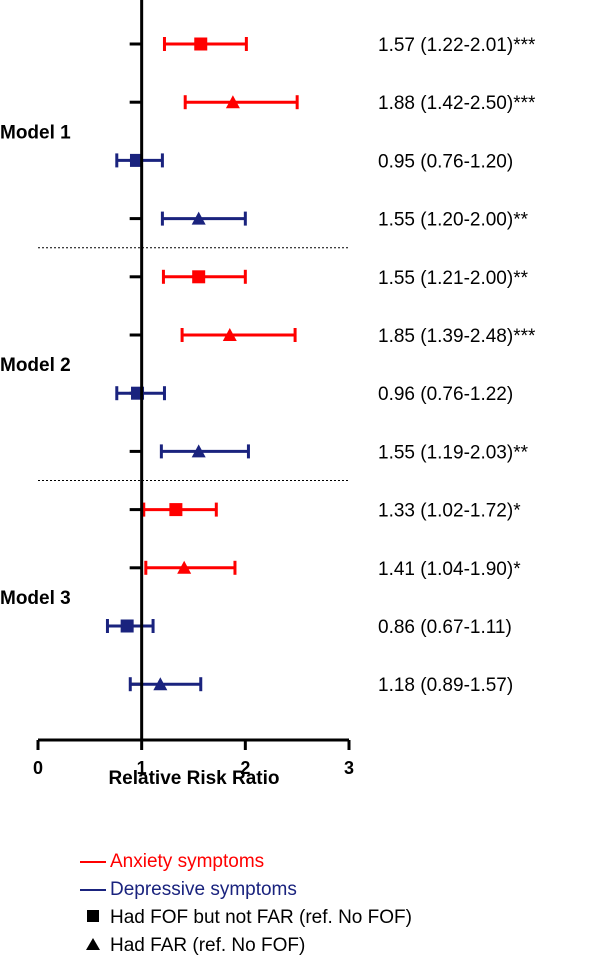 The height and width of the screenshot is (967, 595). What do you see at coordinates (35, 132) in the screenshot?
I see `model-label: Model 1` at bounding box center [35, 132].